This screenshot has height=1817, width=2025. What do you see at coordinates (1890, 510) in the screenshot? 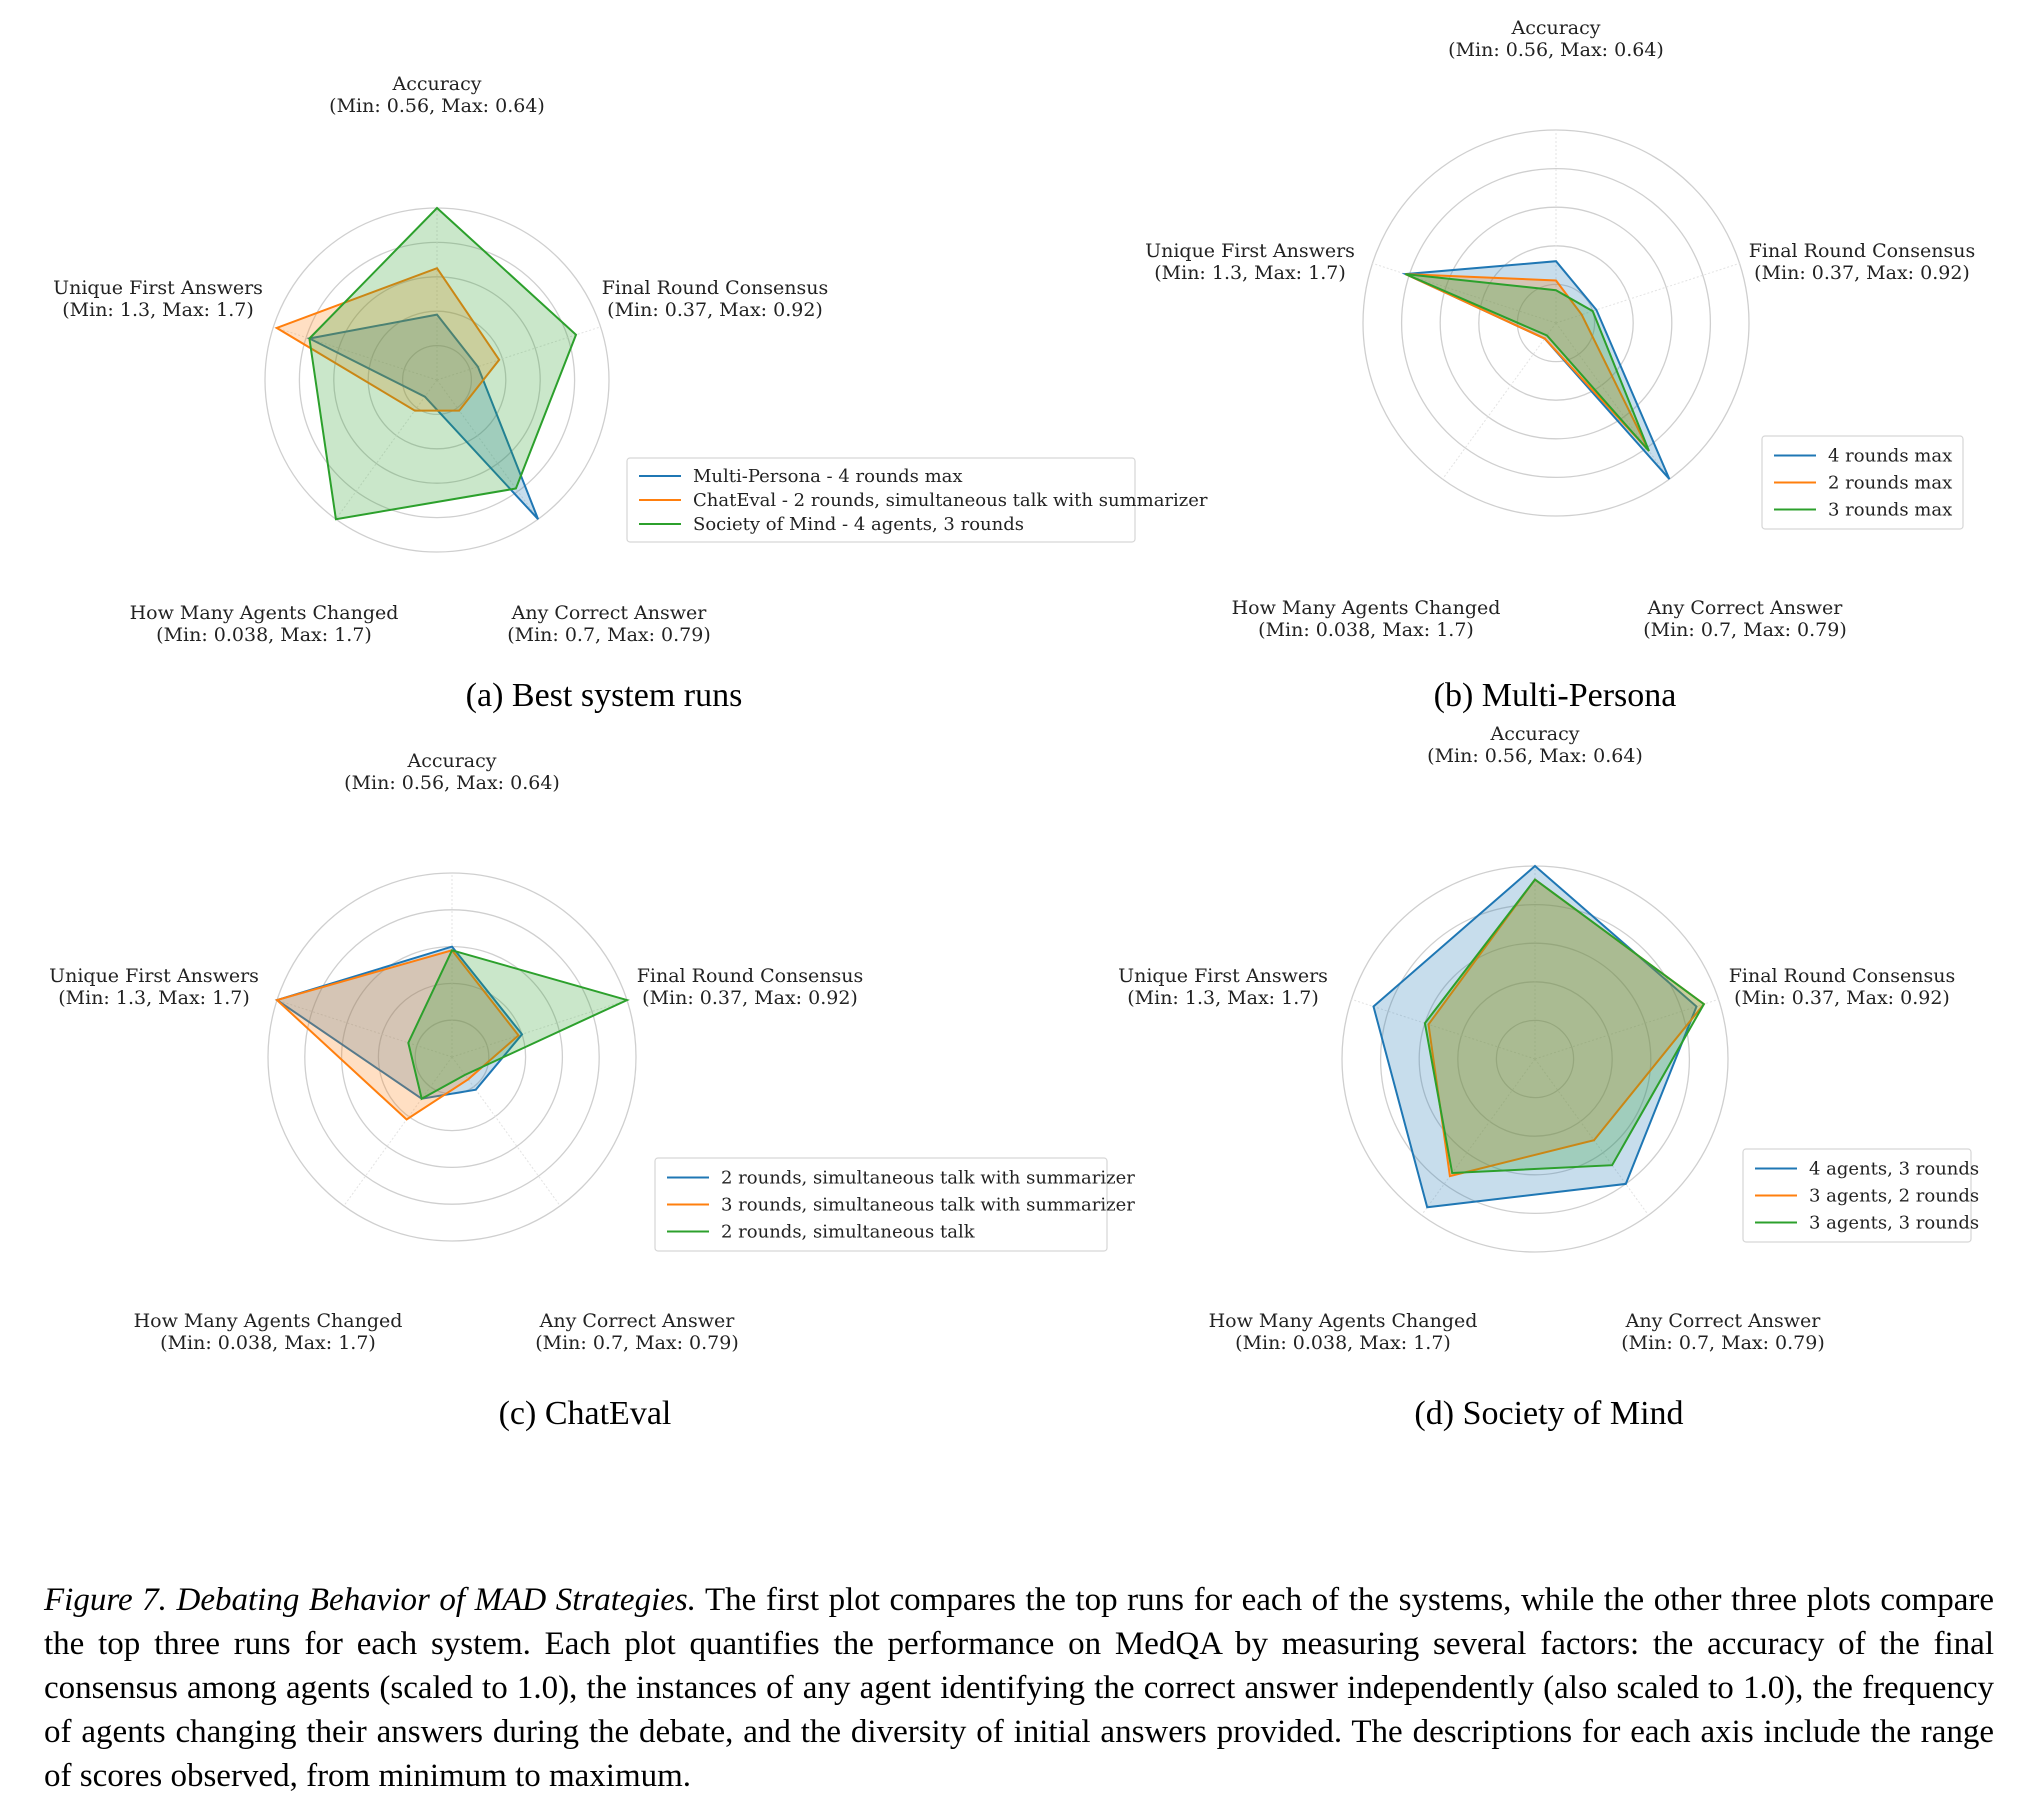
I see `legend-label-3-rounds-max: 3 rounds max` at bounding box center [1890, 510].